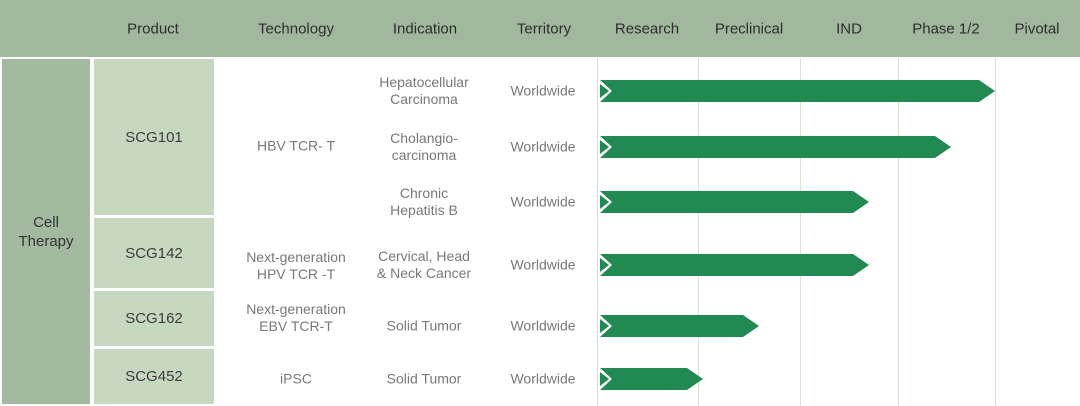 This screenshot has height=406, width=1080. Describe the element at coordinates (296, 317) in the screenshot. I see `technology-label: Next-generation EBV TCR-T` at that location.